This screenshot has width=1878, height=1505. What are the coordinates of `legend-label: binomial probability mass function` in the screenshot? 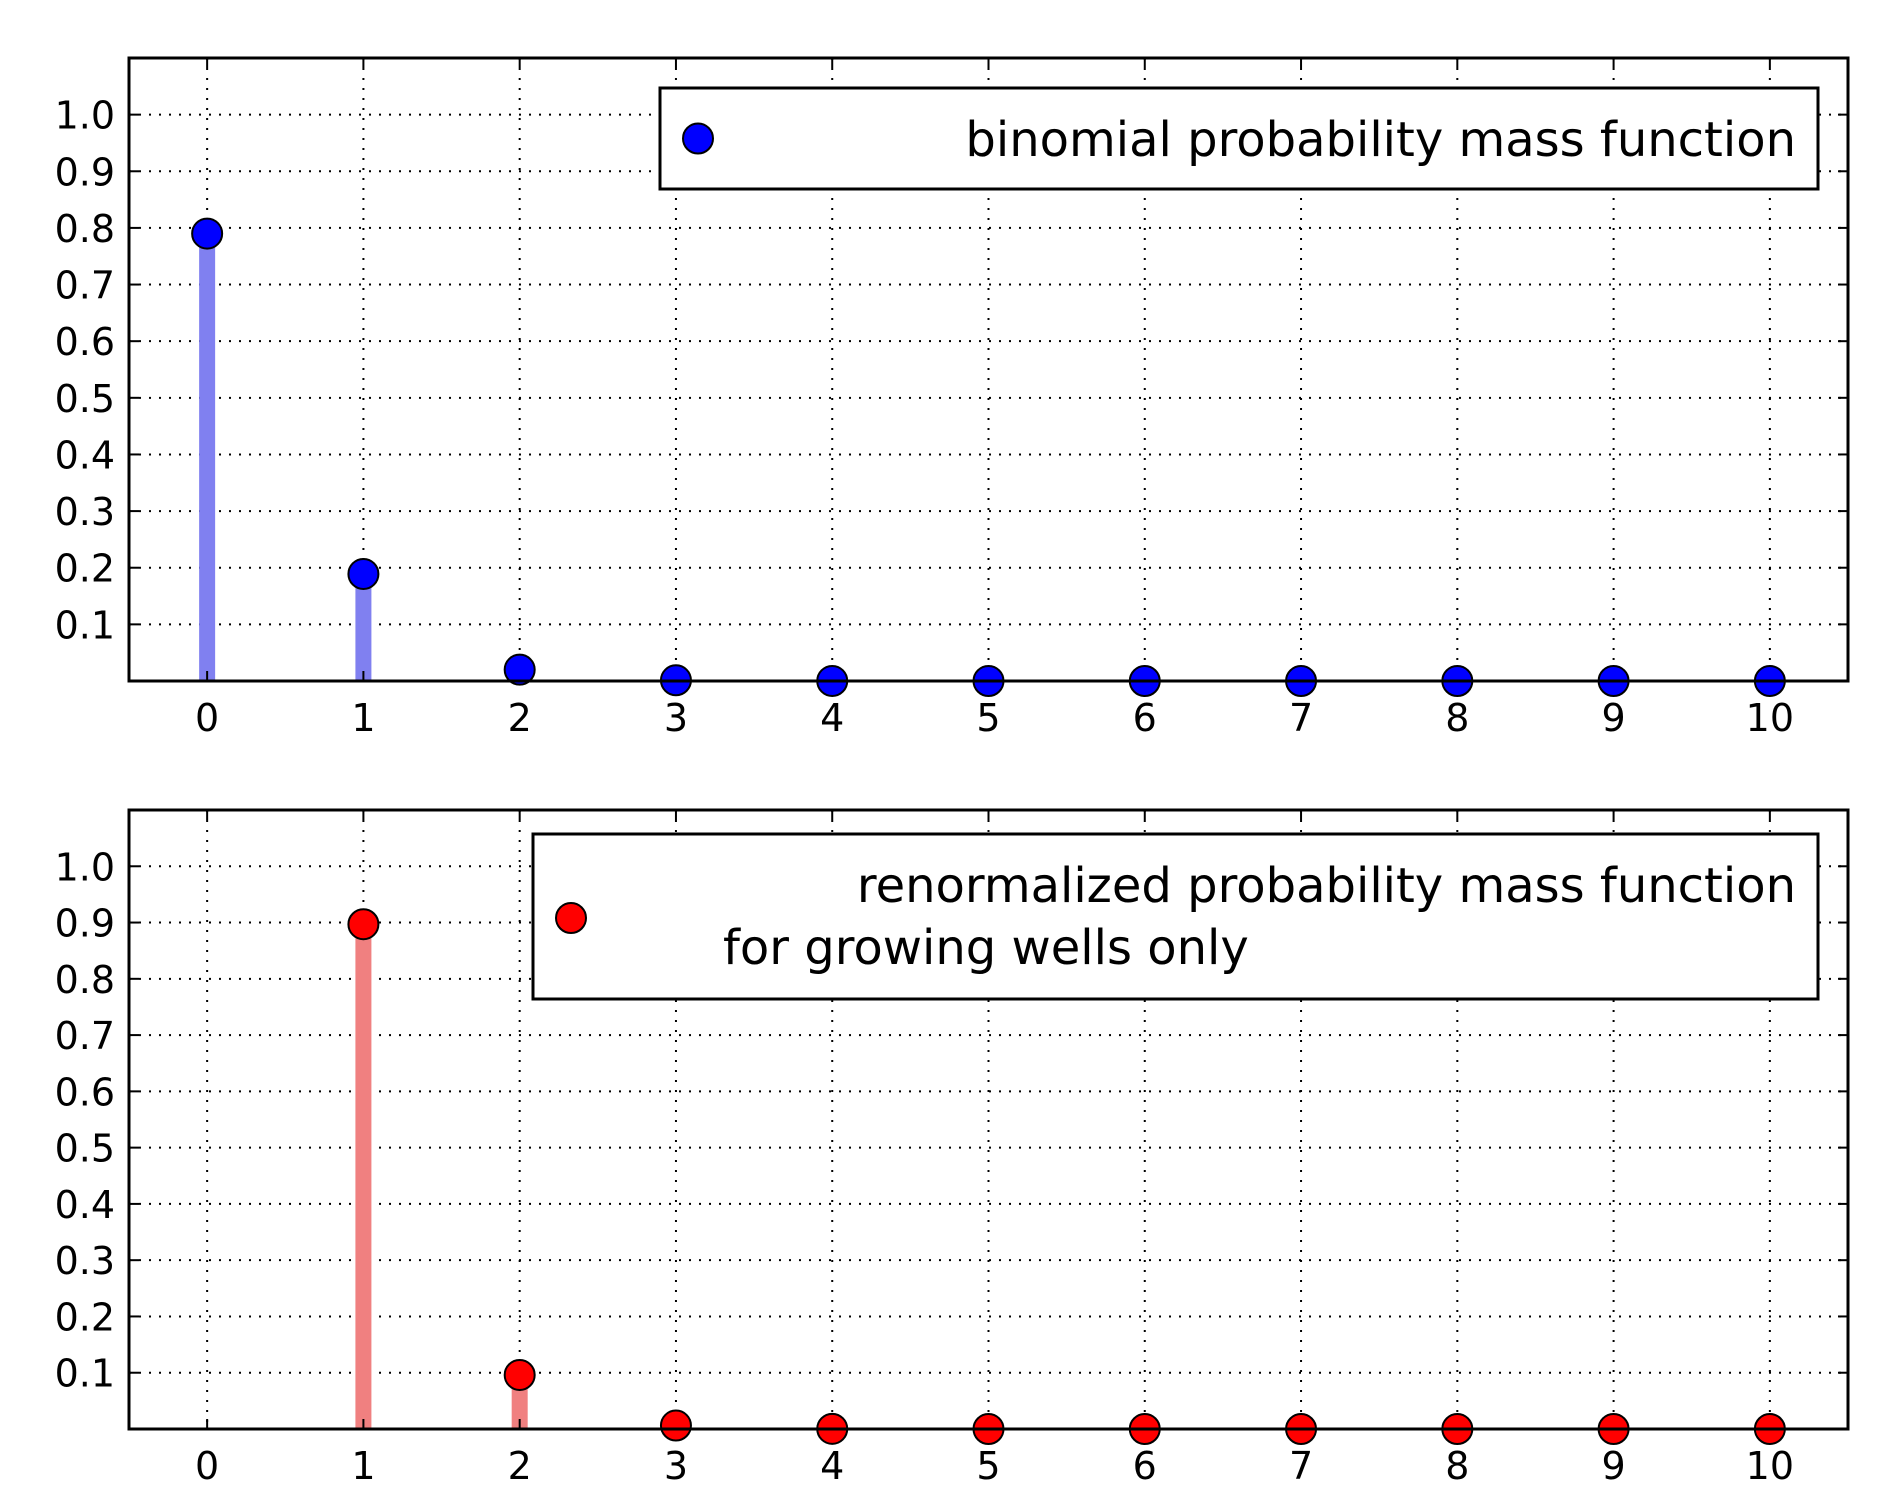 It's located at (1380, 140).